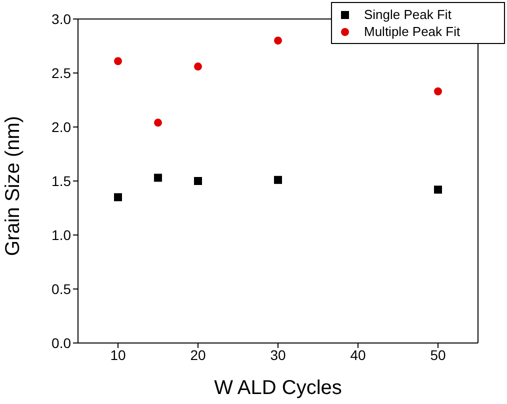 This screenshot has height=404, width=507. I want to click on y-tick-label: 3.0, so click(62, 18).